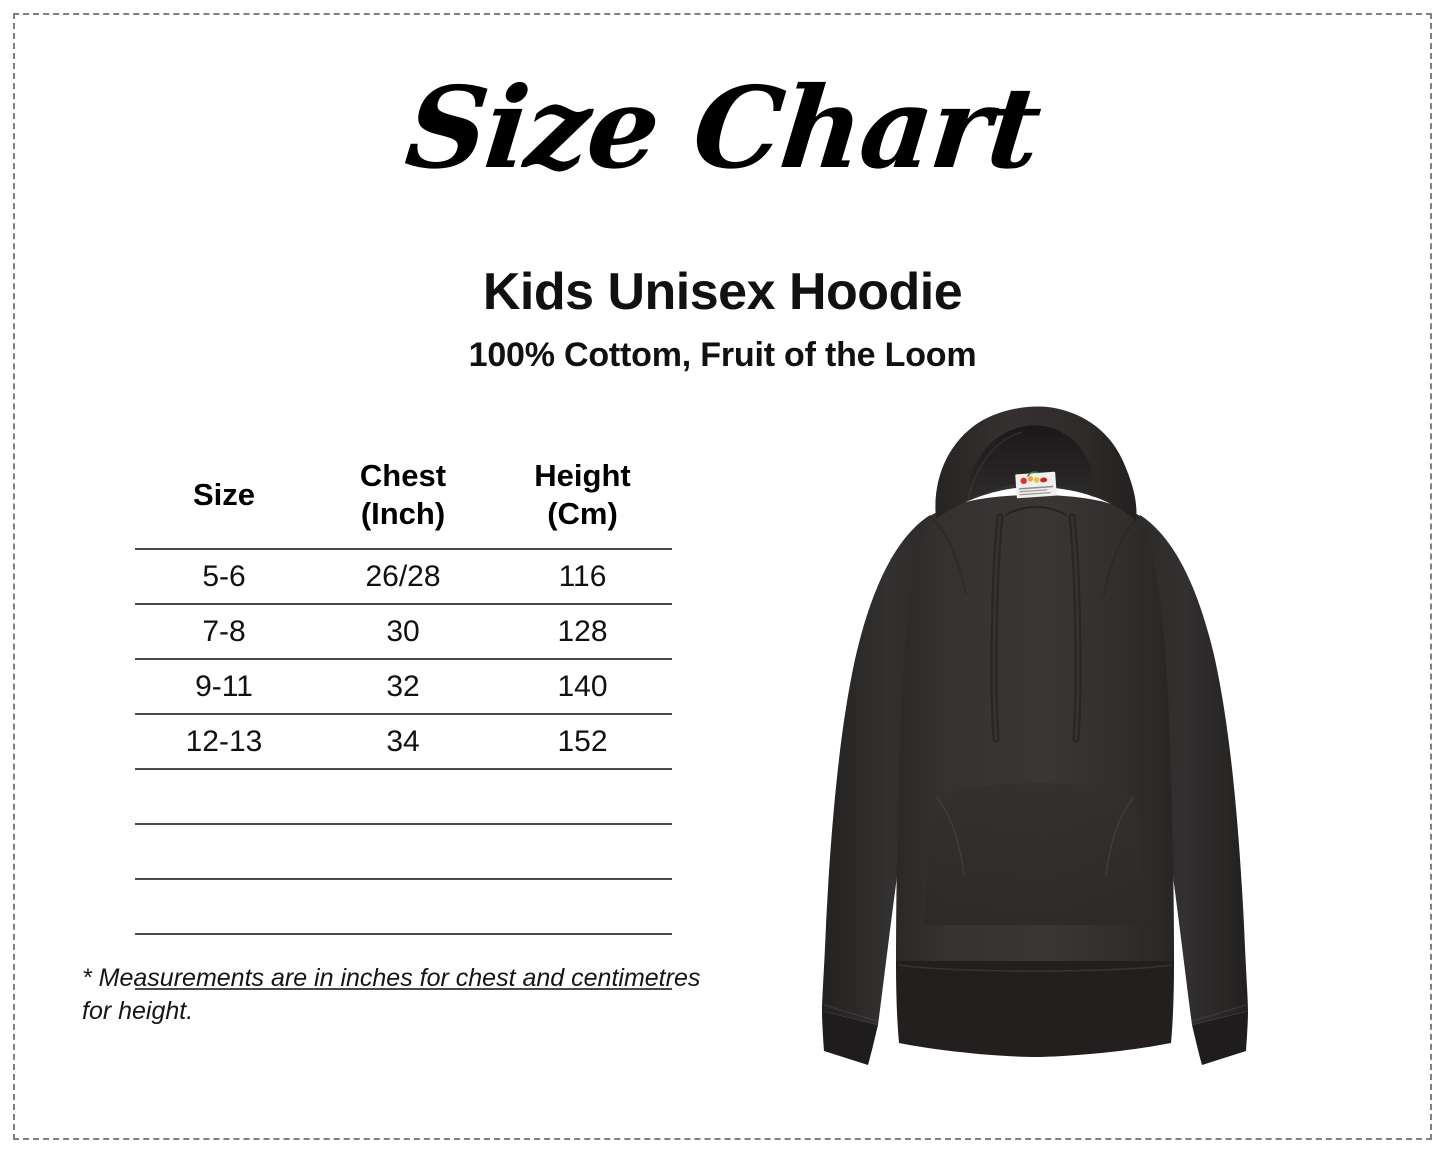 The image size is (1445, 1153). I want to click on table-header-row: Size Chest (Inch) Height (Cm), so click(403, 501).